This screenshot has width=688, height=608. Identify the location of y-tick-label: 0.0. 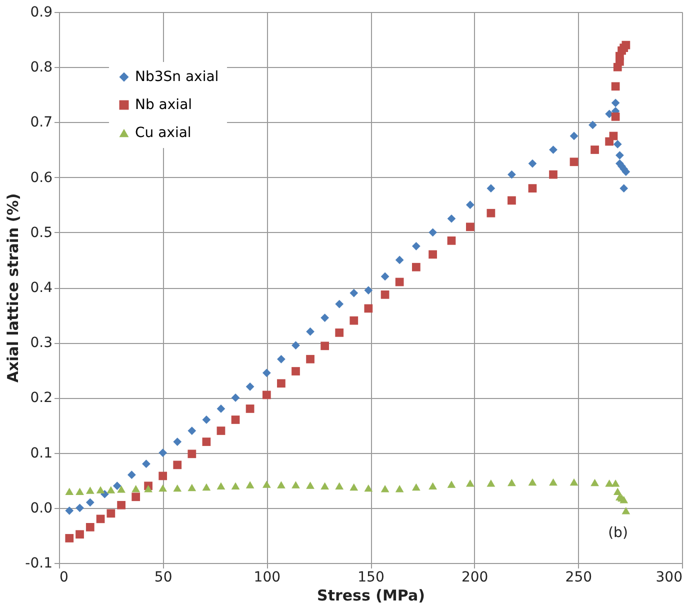
(41, 508).